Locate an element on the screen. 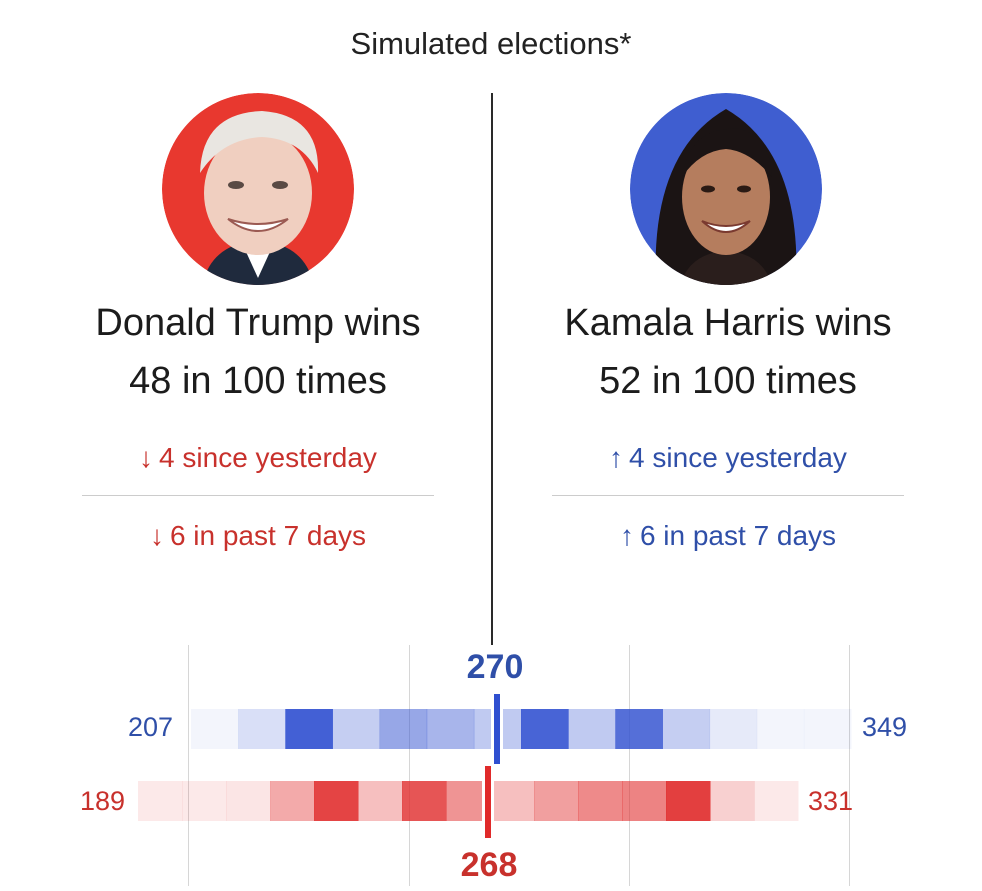 The height and width of the screenshot is (891, 982). harris-separator is located at coordinates (728, 495).